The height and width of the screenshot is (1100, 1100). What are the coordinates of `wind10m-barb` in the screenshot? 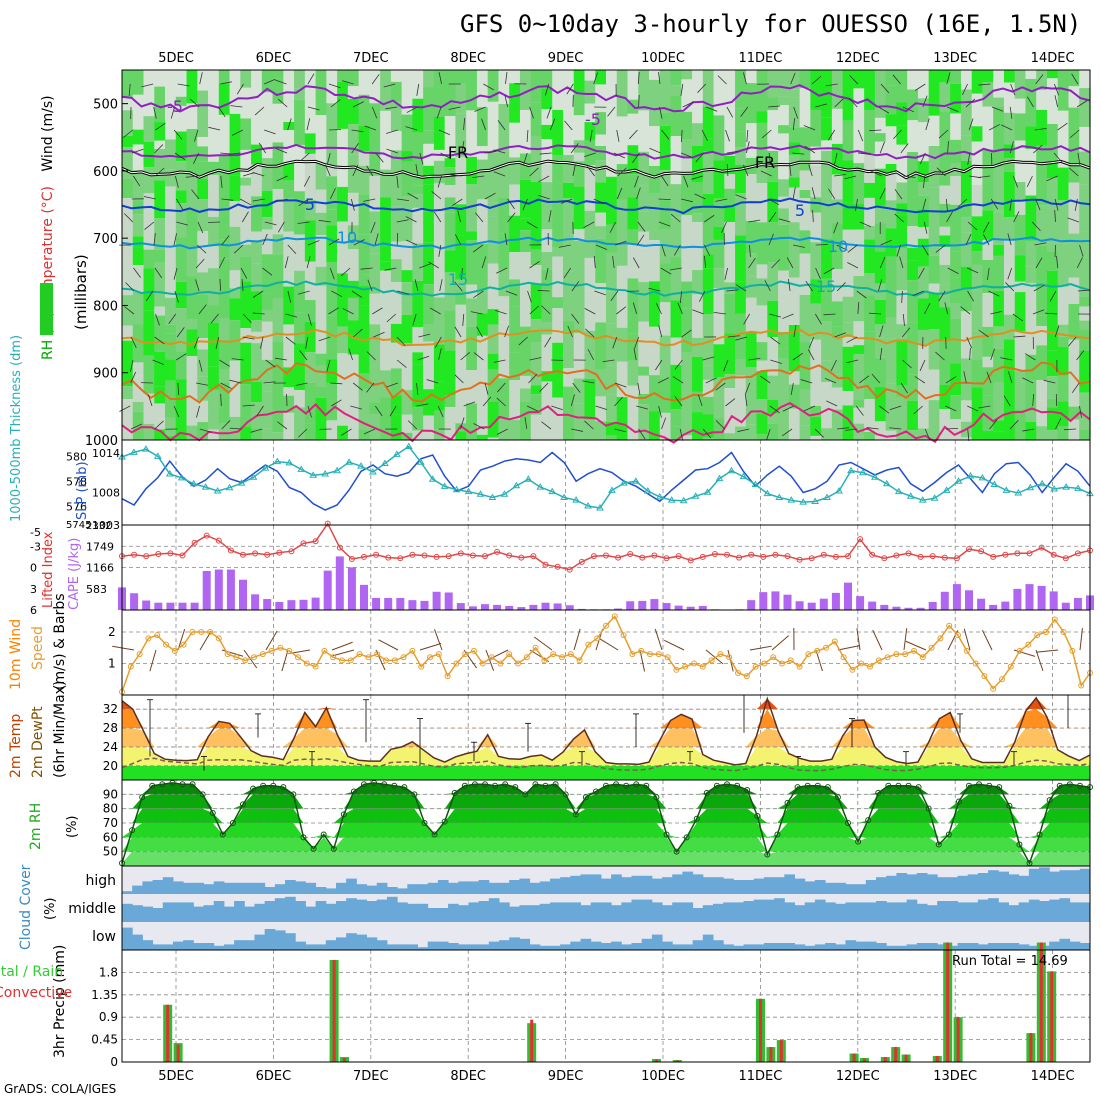 It's located at (498, 655).